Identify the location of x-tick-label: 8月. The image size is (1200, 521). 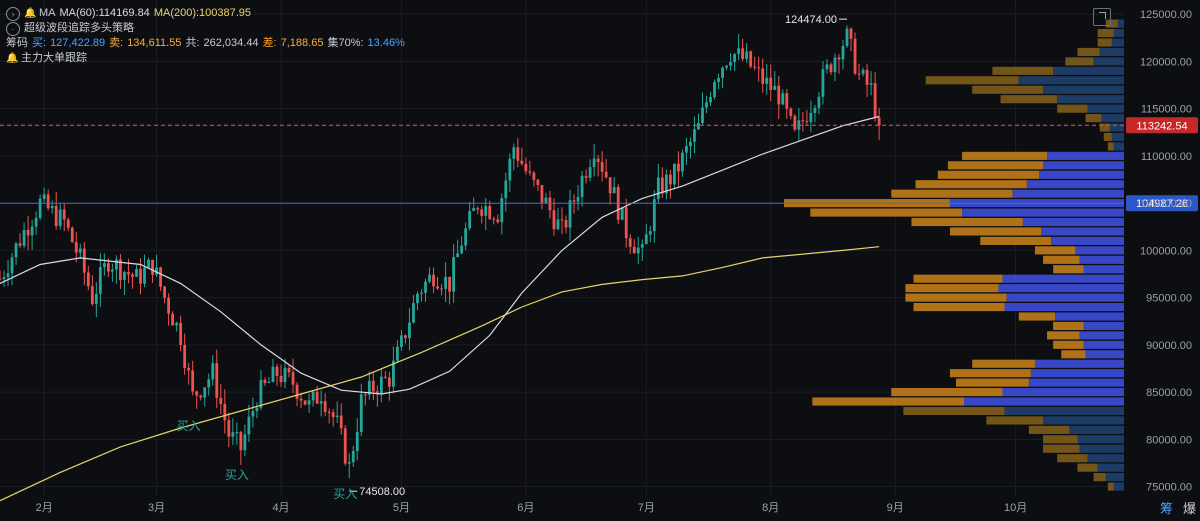
(770, 508).